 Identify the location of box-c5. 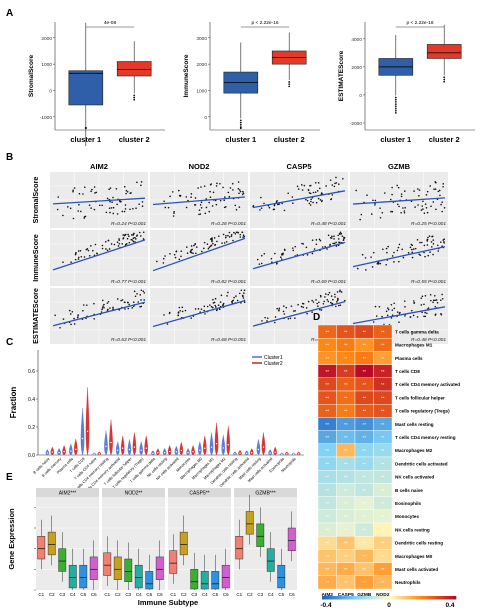
(83, 576).